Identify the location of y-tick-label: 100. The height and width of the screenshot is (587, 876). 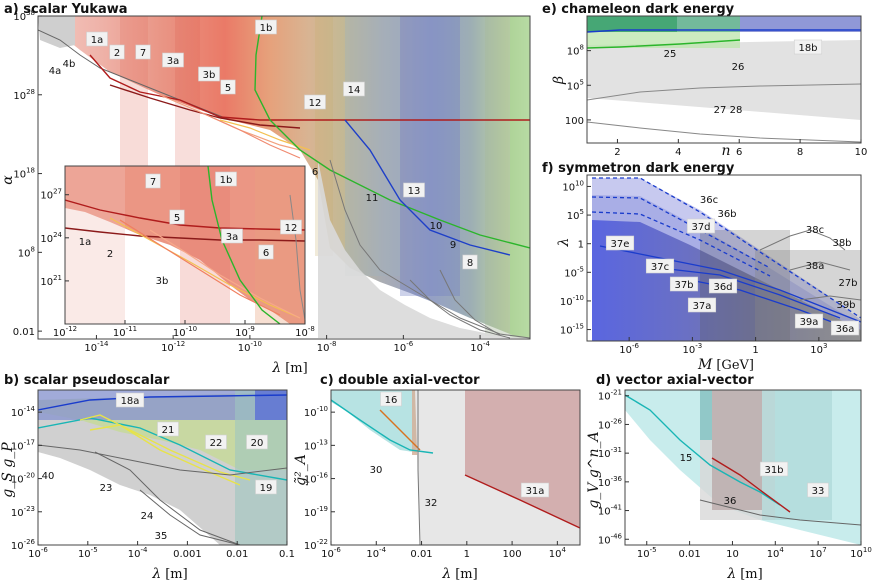
(574, 121).